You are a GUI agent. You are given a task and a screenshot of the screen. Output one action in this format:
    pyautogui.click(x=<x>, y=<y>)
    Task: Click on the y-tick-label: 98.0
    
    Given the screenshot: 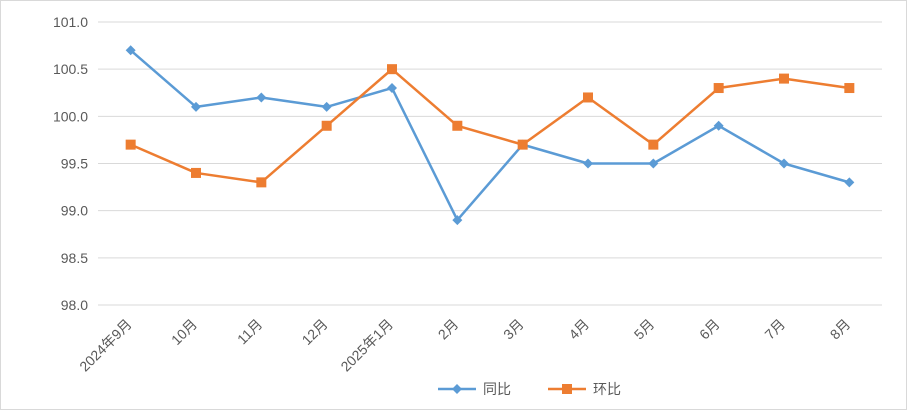 What is the action you would take?
    pyautogui.click(x=74, y=305)
    